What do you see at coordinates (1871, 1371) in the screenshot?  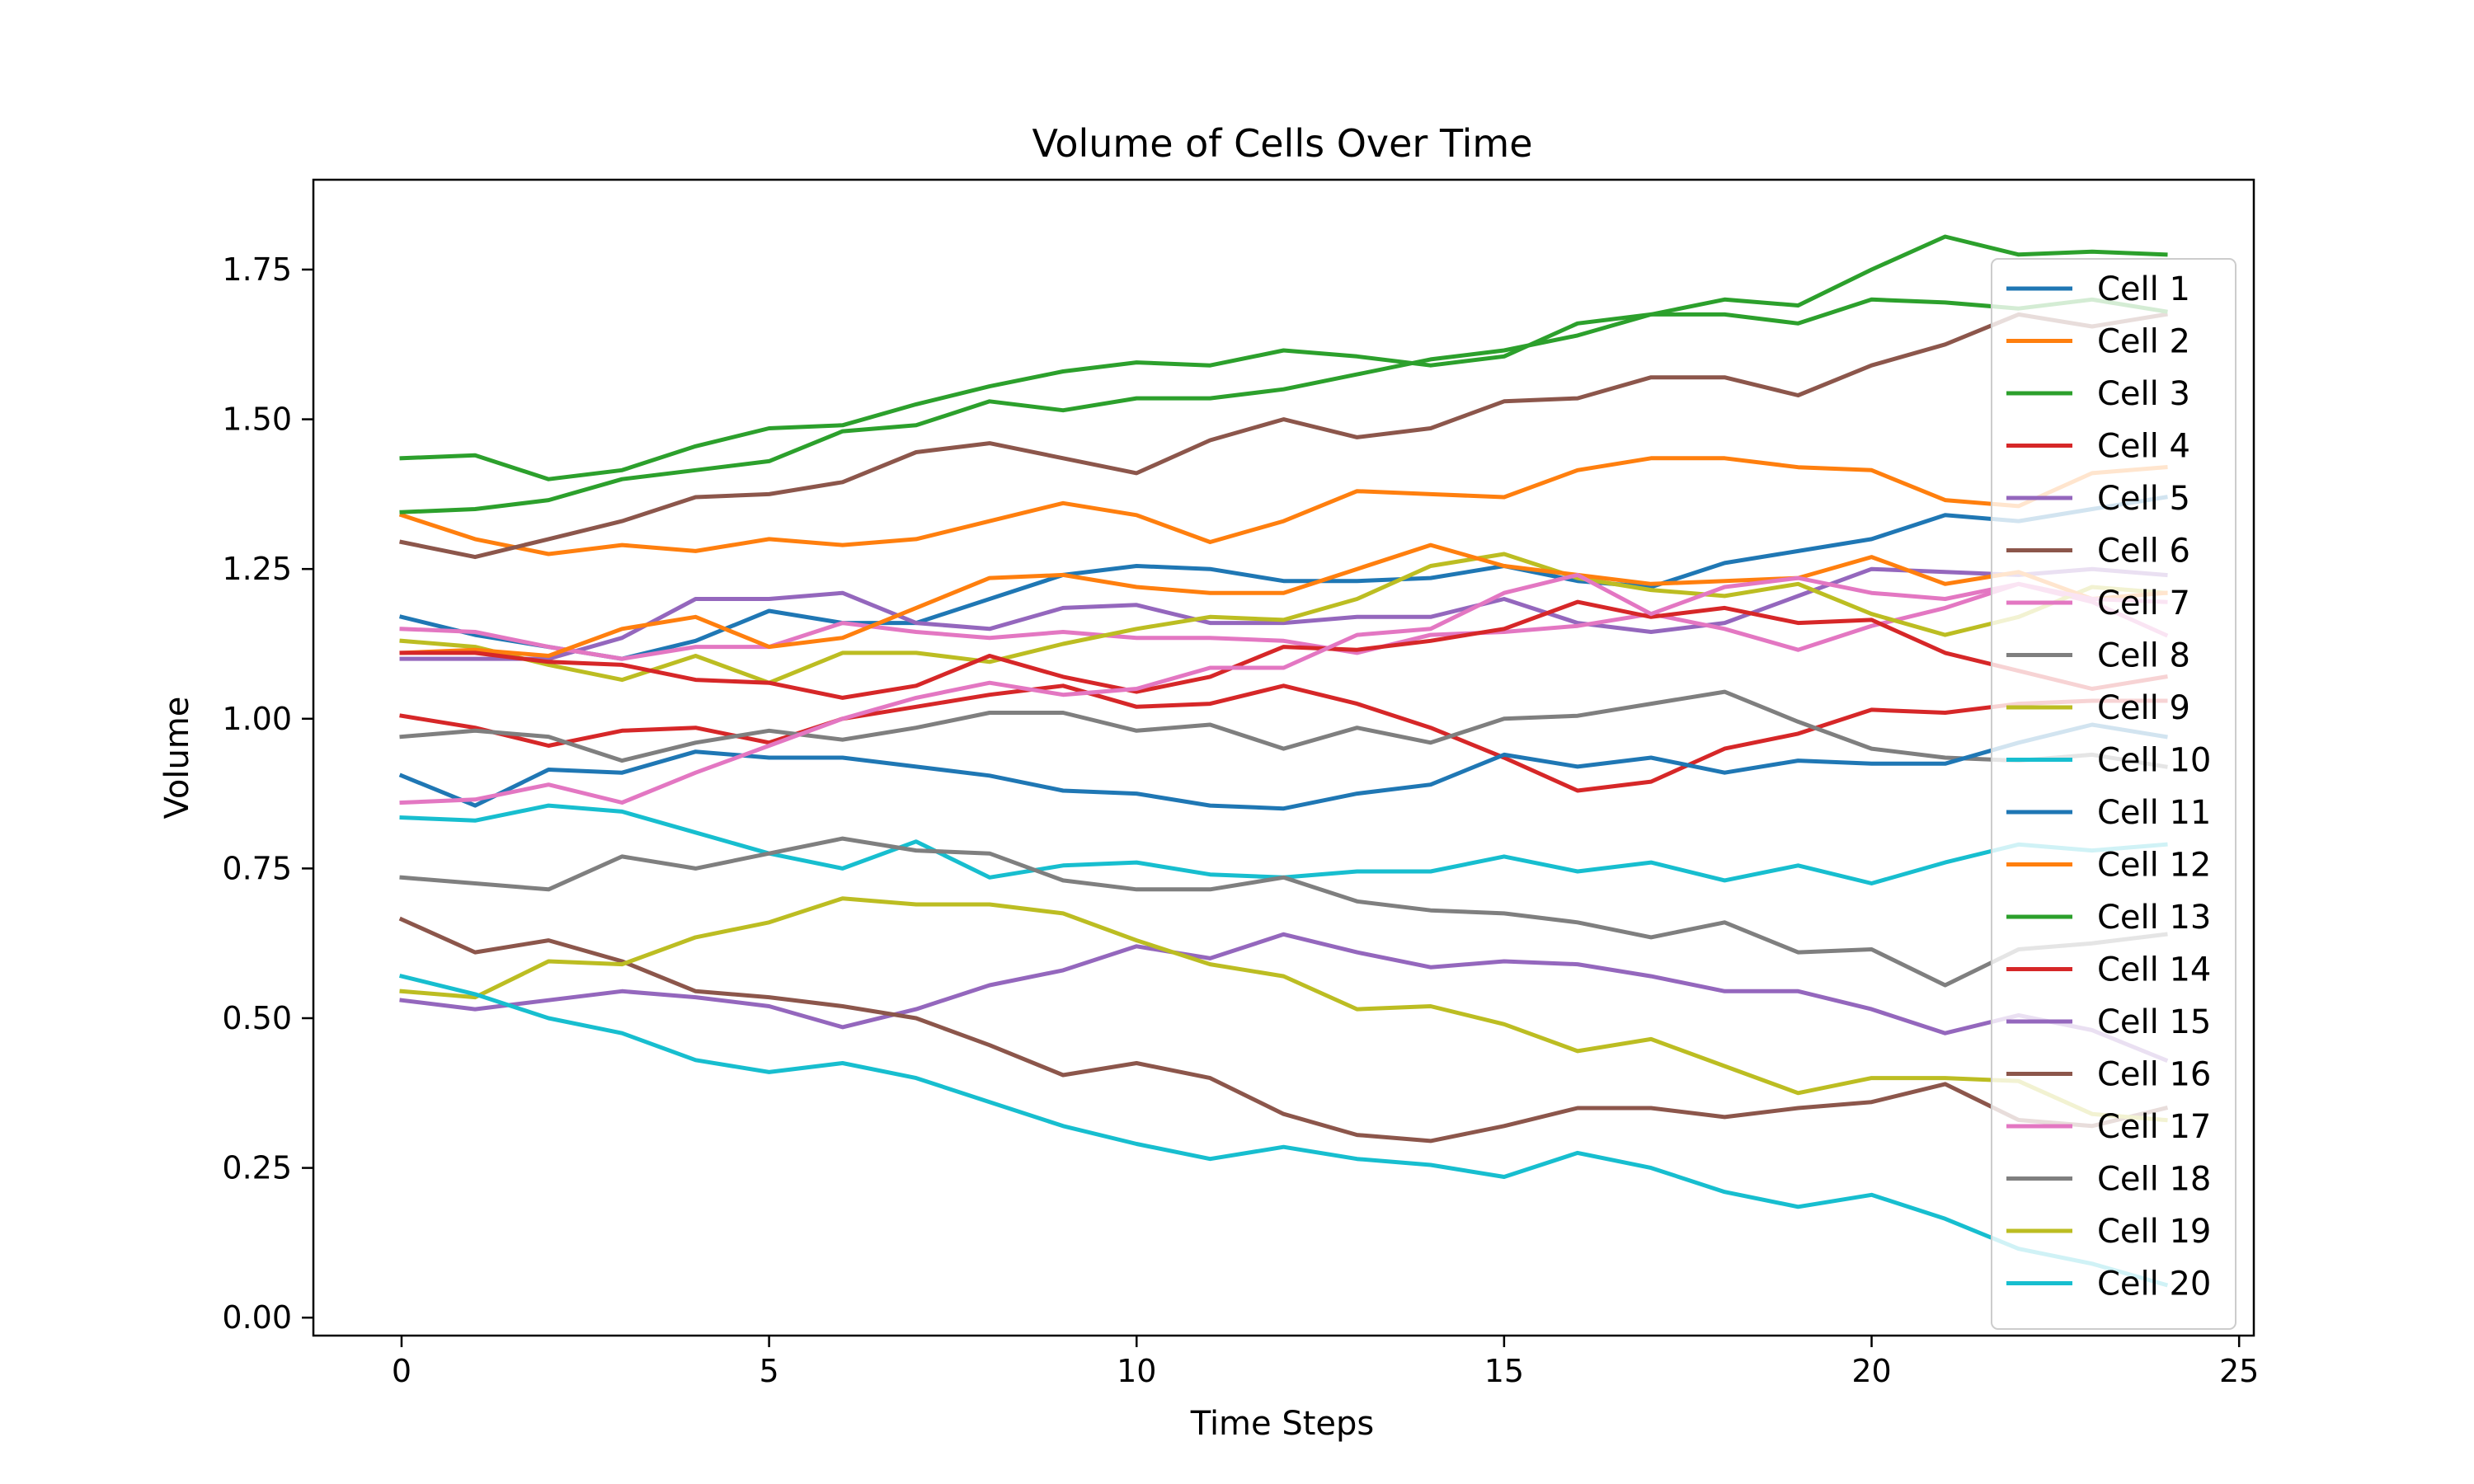 I see `x-tick-label: 20` at bounding box center [1871, 1371].